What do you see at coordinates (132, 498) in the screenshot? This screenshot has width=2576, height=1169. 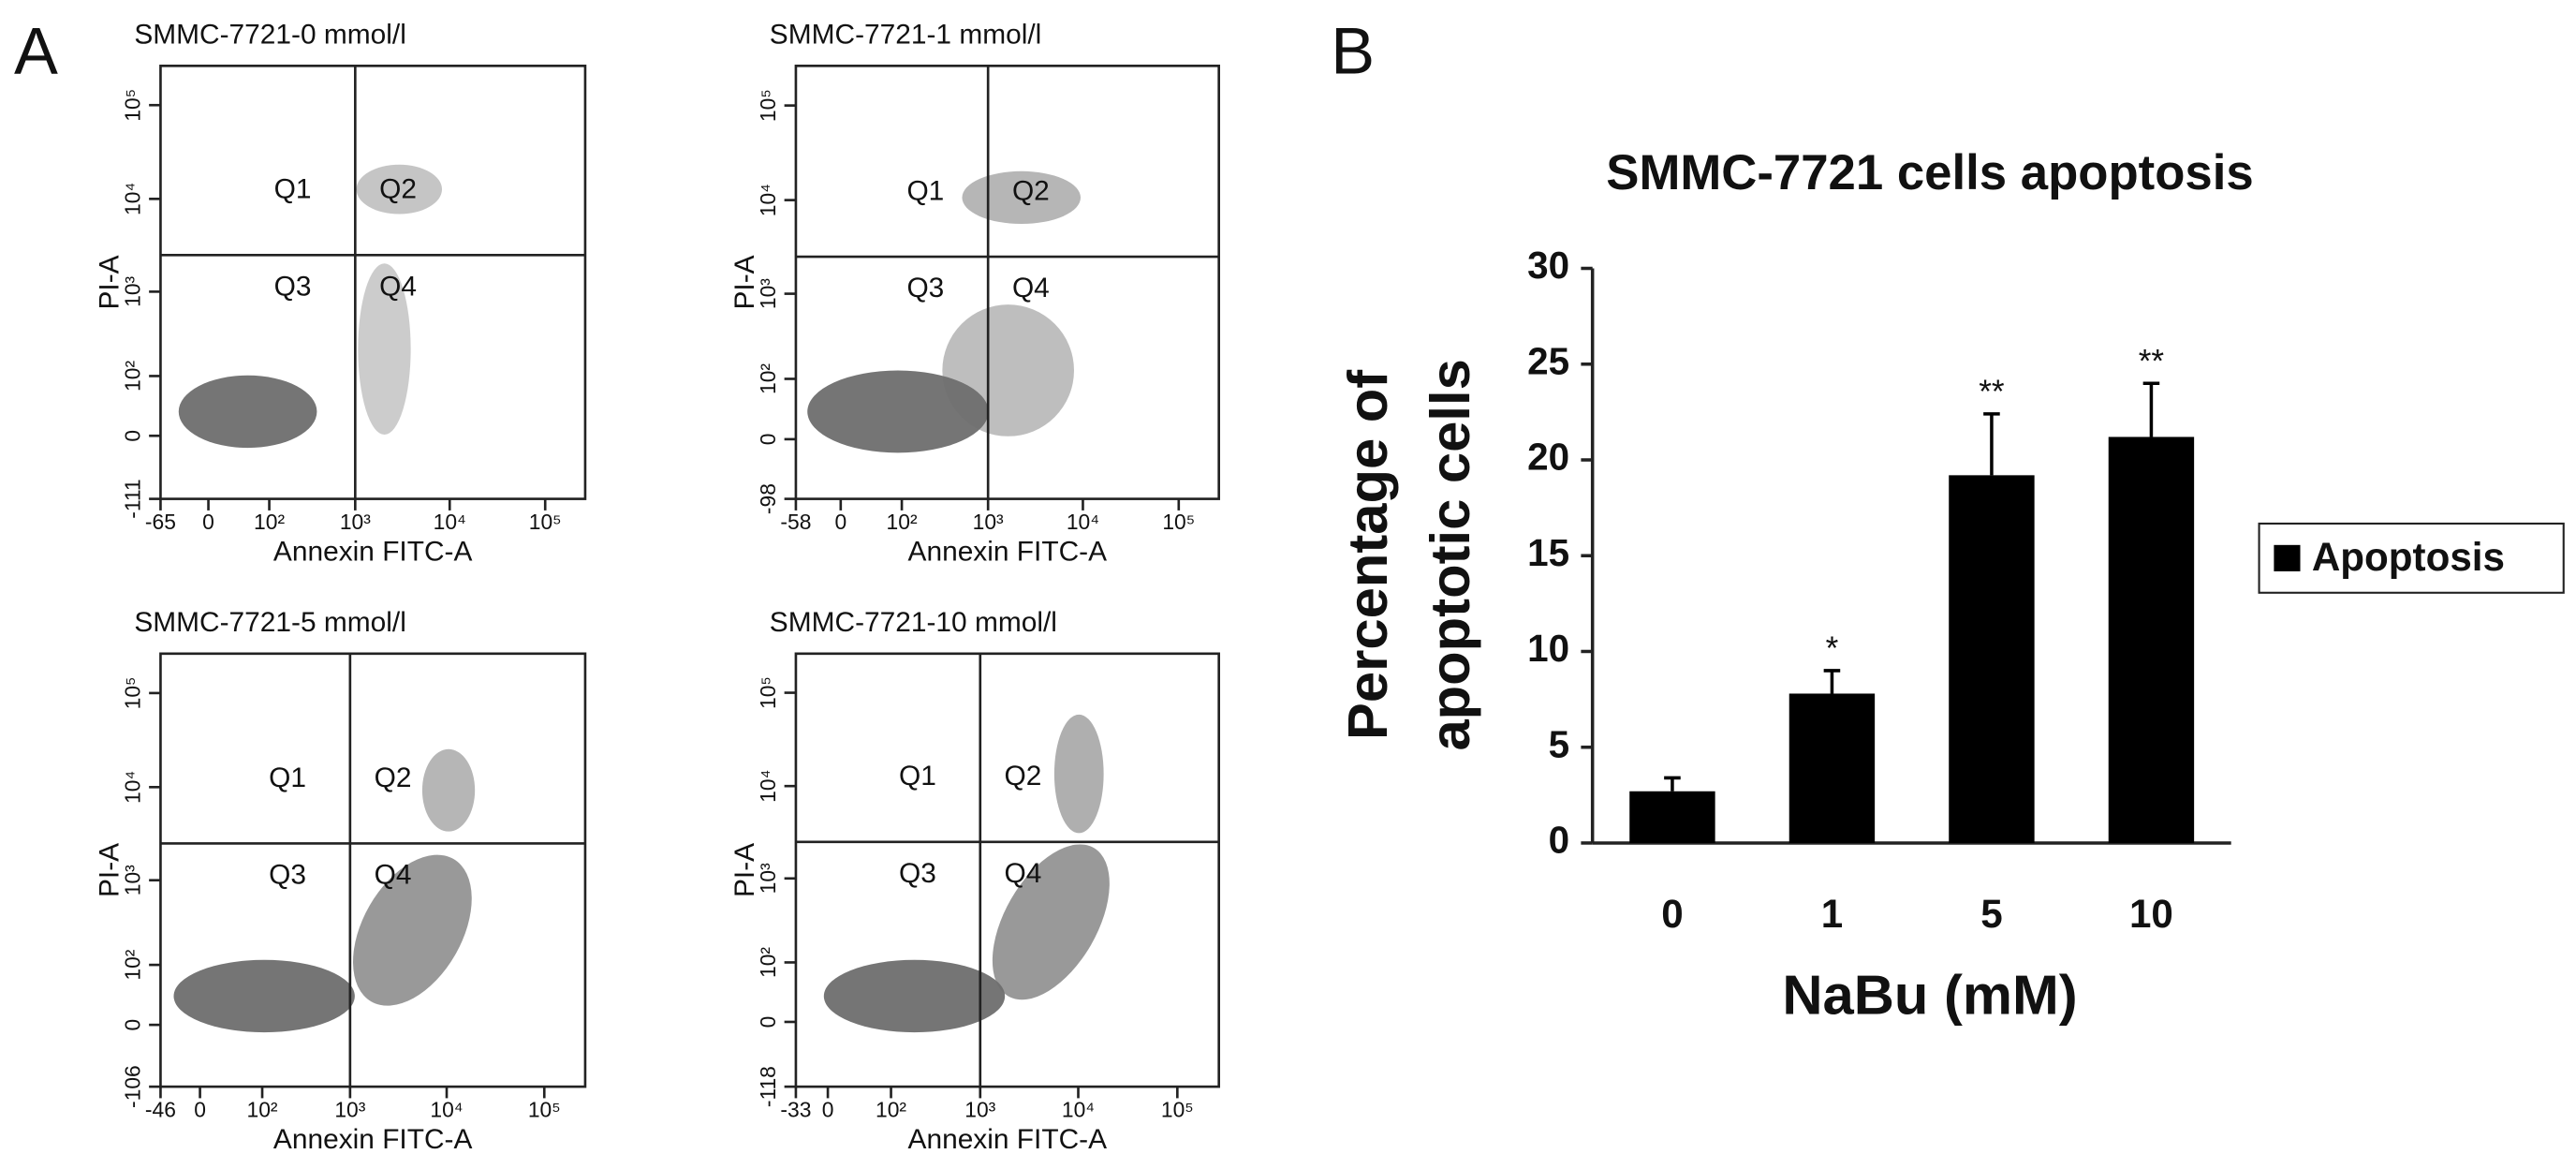 I see `y-tick-label: -111` at bounding box center [132, 498].